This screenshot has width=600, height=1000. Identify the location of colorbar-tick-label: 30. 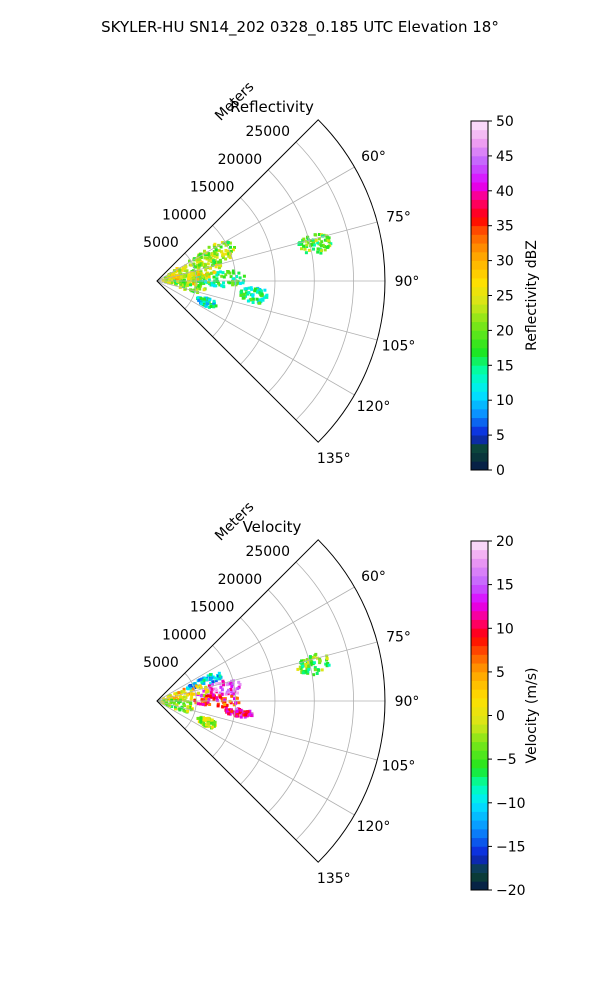
(505, 262).